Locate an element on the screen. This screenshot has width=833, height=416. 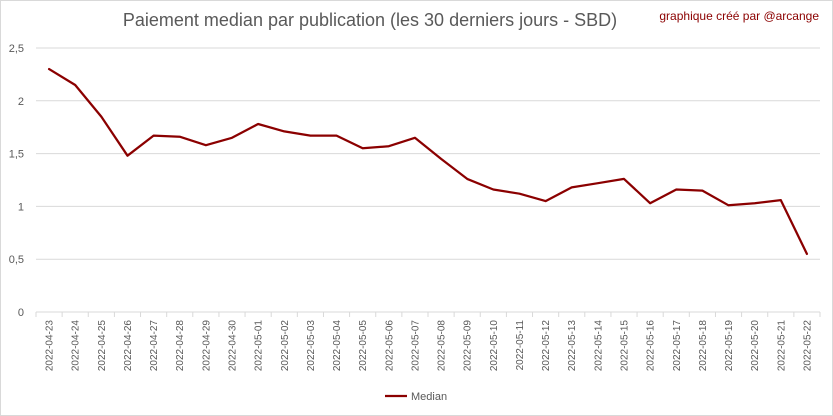
x-tick-label: 2022-04-29 is located at coordinates (206, 346).